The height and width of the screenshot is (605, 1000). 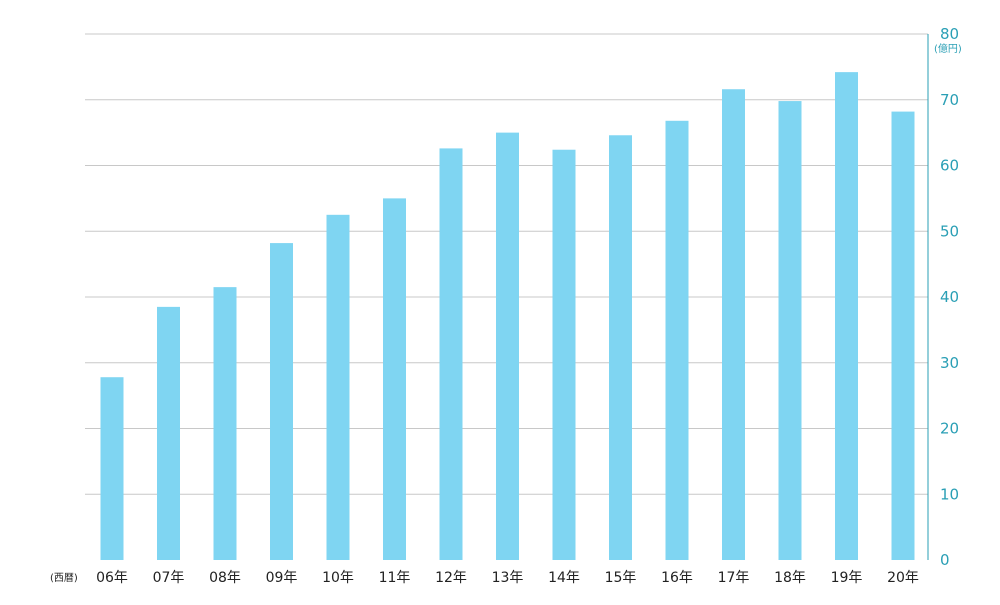 I want to click on y-tick-label: 60, so click(x=949, y=166).